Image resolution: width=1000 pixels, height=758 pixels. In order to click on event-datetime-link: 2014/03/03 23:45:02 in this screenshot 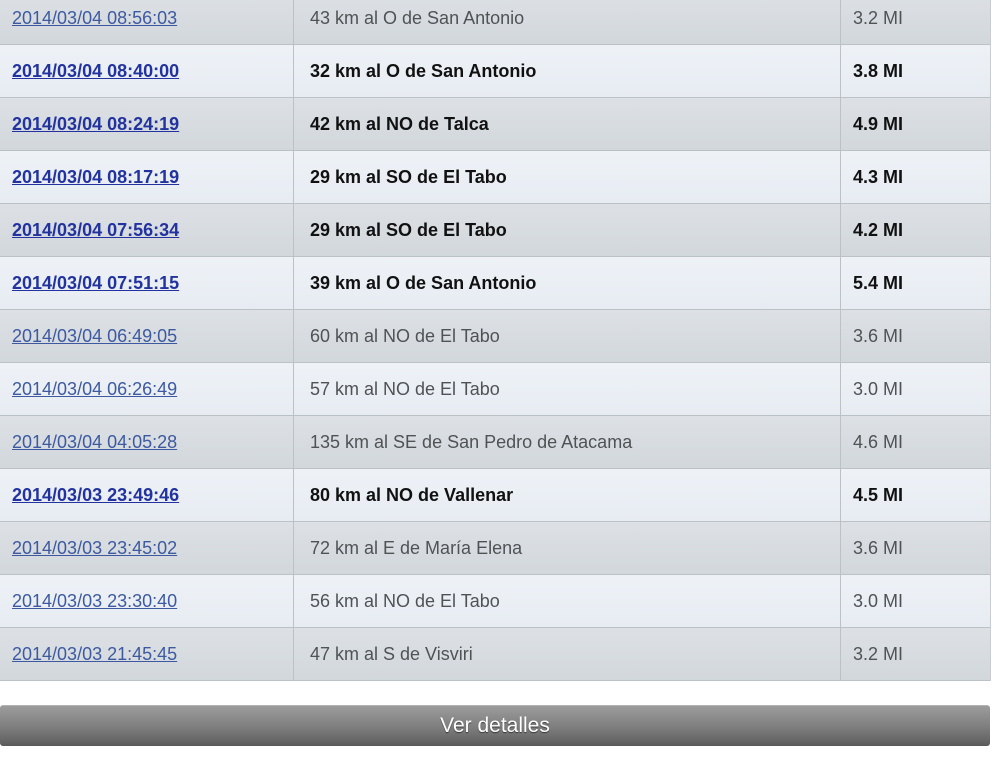, I will do `click(95, 547)`.